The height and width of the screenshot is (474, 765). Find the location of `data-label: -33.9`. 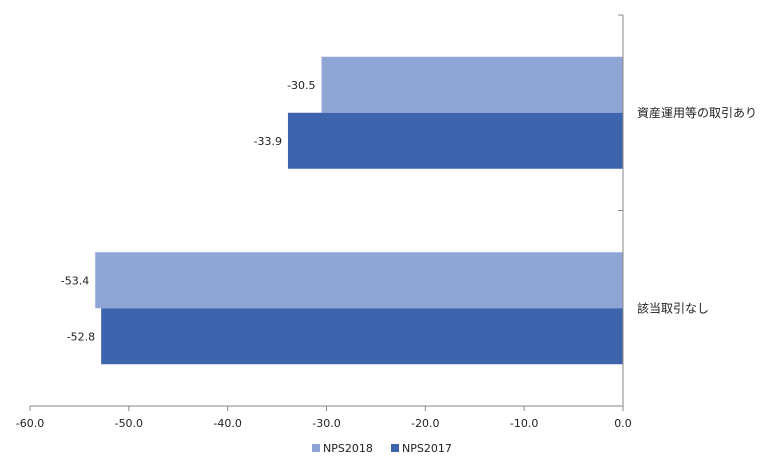

data-label: -33.9 is located at coordinates (267, 141).